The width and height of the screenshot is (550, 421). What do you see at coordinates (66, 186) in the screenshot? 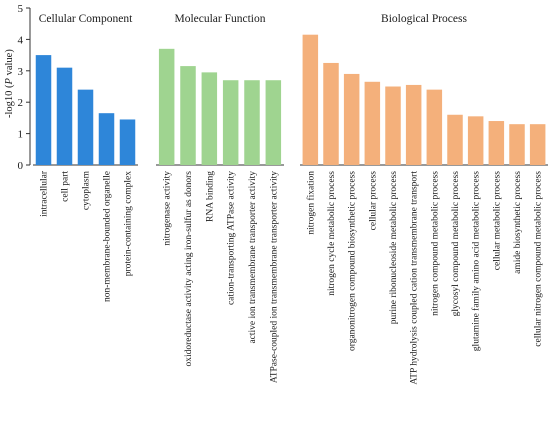
I see `x-tick-label: cell part` at bounding box center [66, 186].